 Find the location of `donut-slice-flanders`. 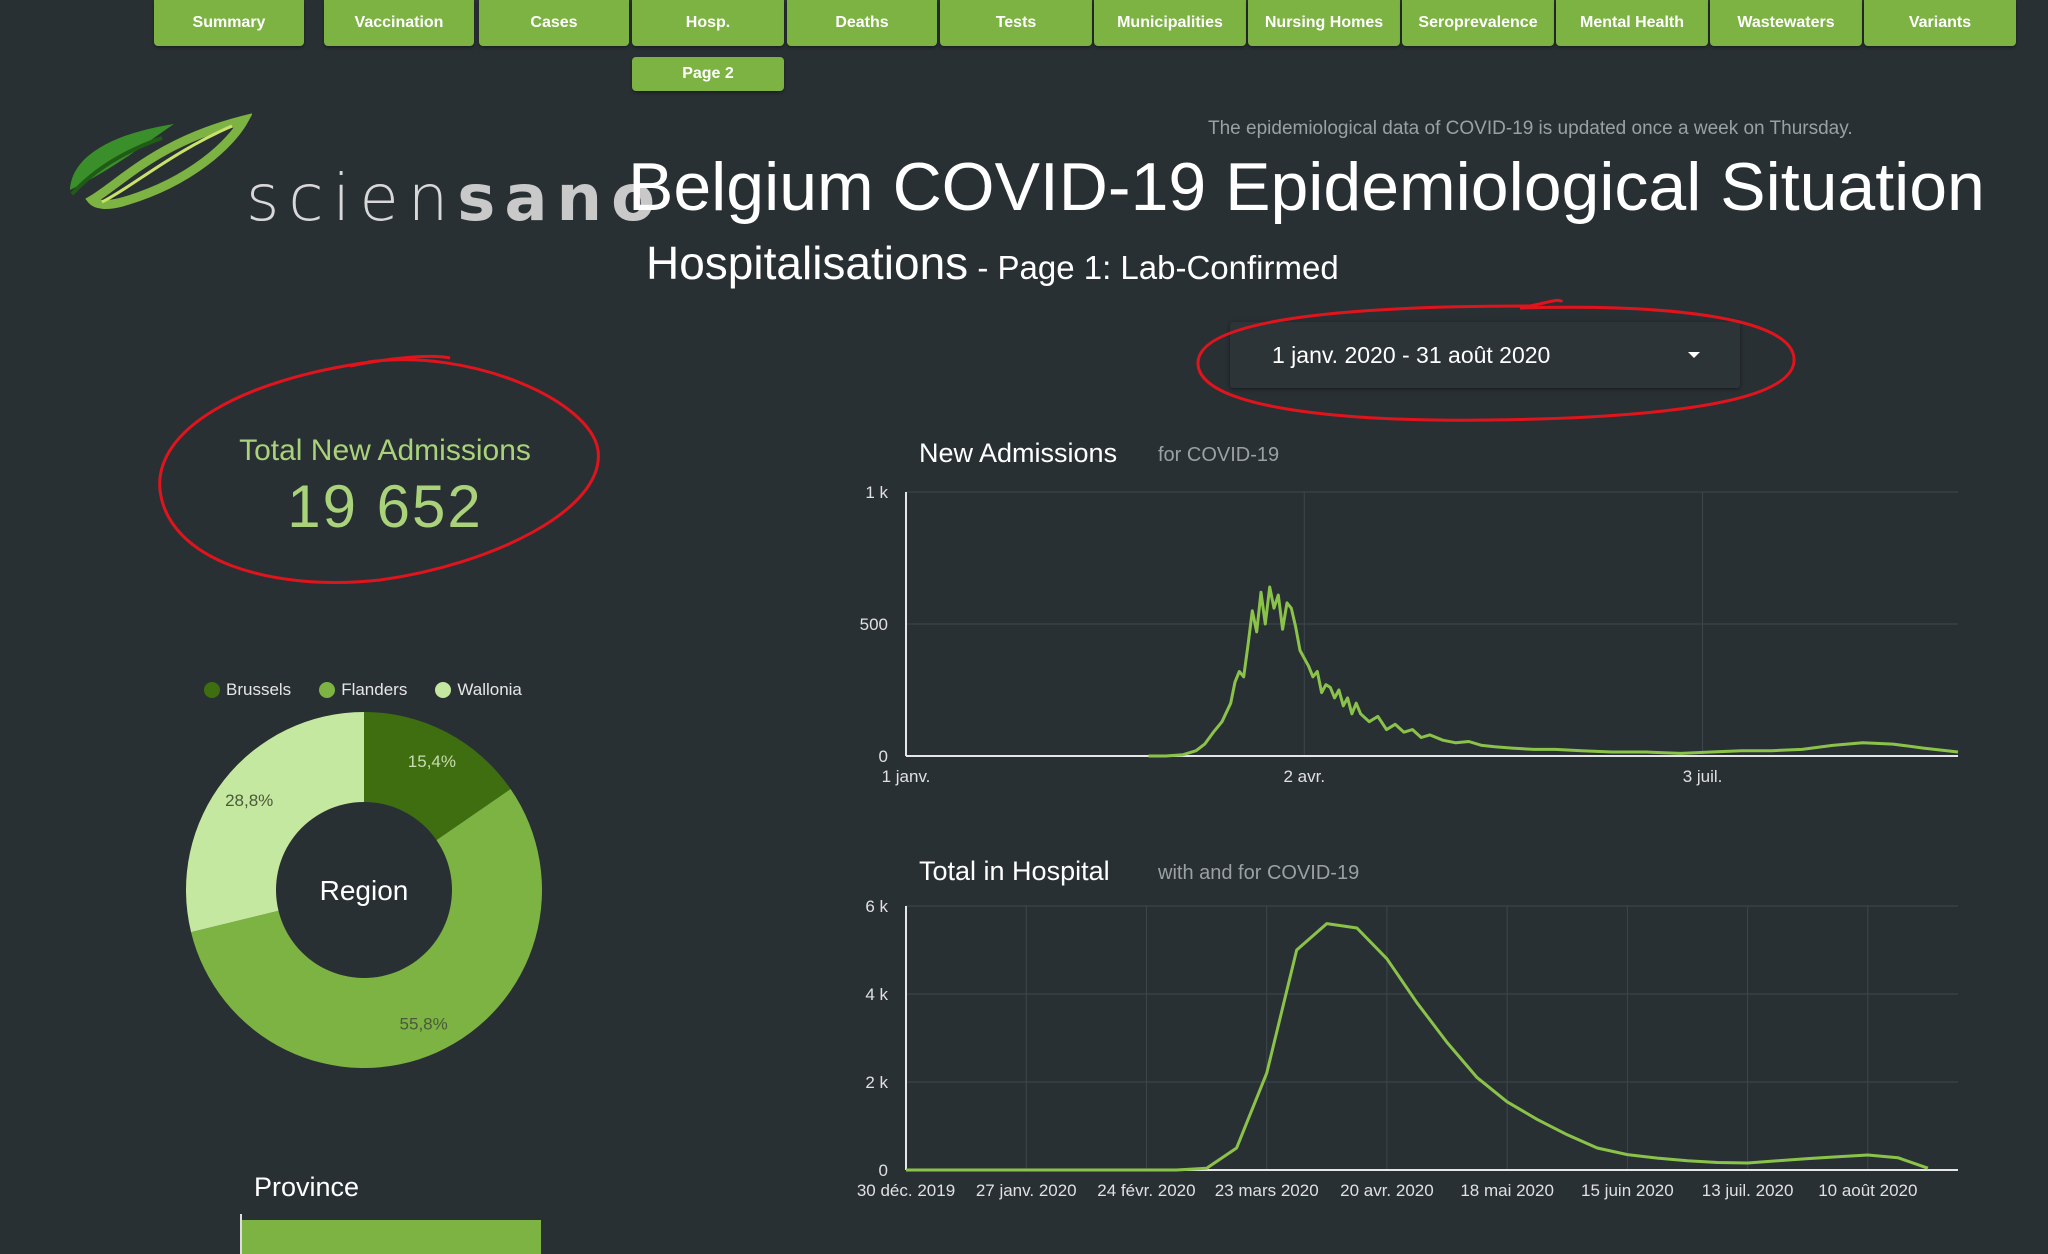

donut-slice-flanders is located at coordinates (366, 928).